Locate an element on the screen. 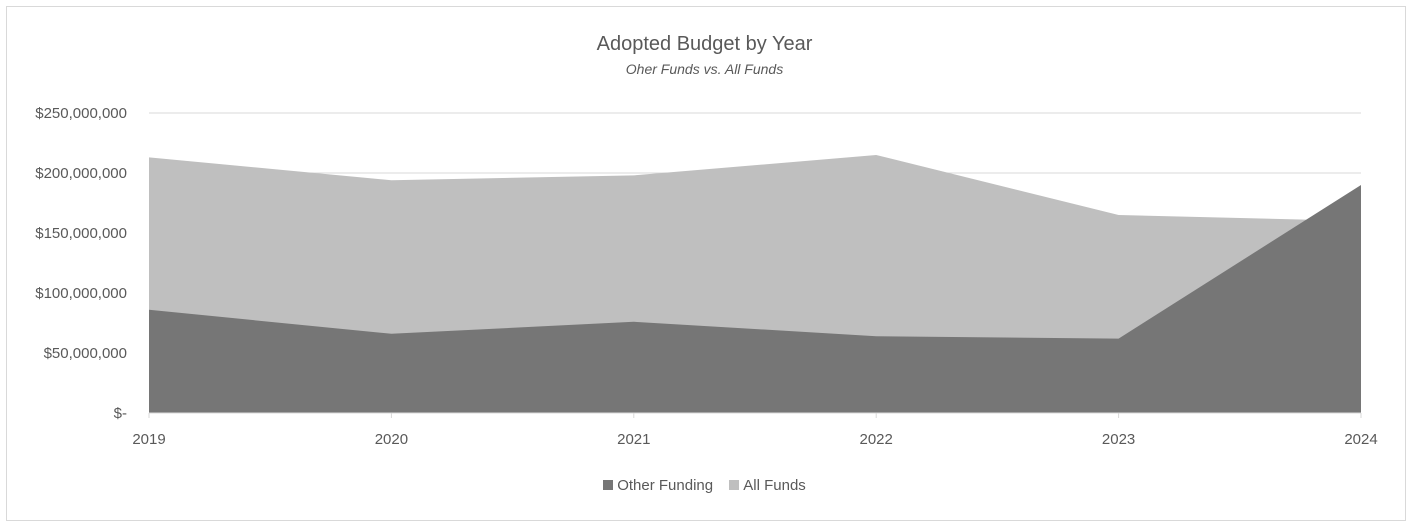  legend-swatch-all-funds is located at coordinates (734, 485).